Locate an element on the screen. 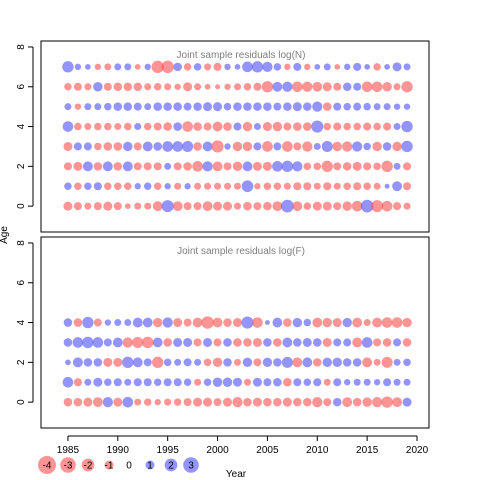 This screenshot has width=480, height=480. x-tick-label: 1985 is located at coordinates (68, 450).